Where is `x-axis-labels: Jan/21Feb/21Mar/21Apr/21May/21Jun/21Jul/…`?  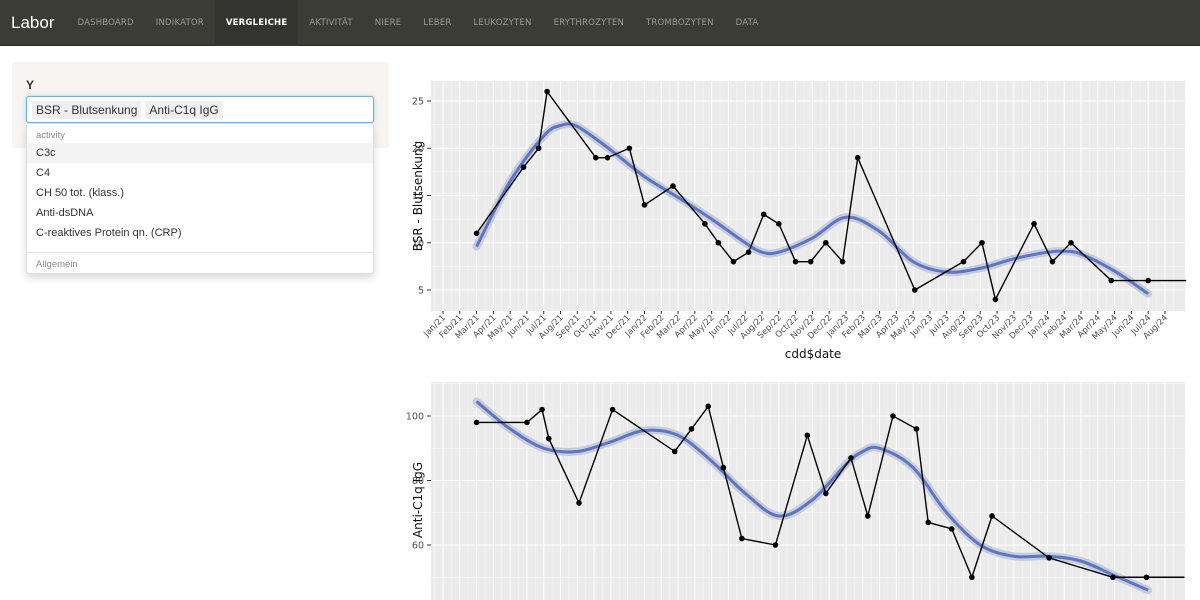
x-axis-labels: Jan/21Feb/21Mar/21Apr/21May/21Jun/21Jul/… is located at coordinates (795, 327).